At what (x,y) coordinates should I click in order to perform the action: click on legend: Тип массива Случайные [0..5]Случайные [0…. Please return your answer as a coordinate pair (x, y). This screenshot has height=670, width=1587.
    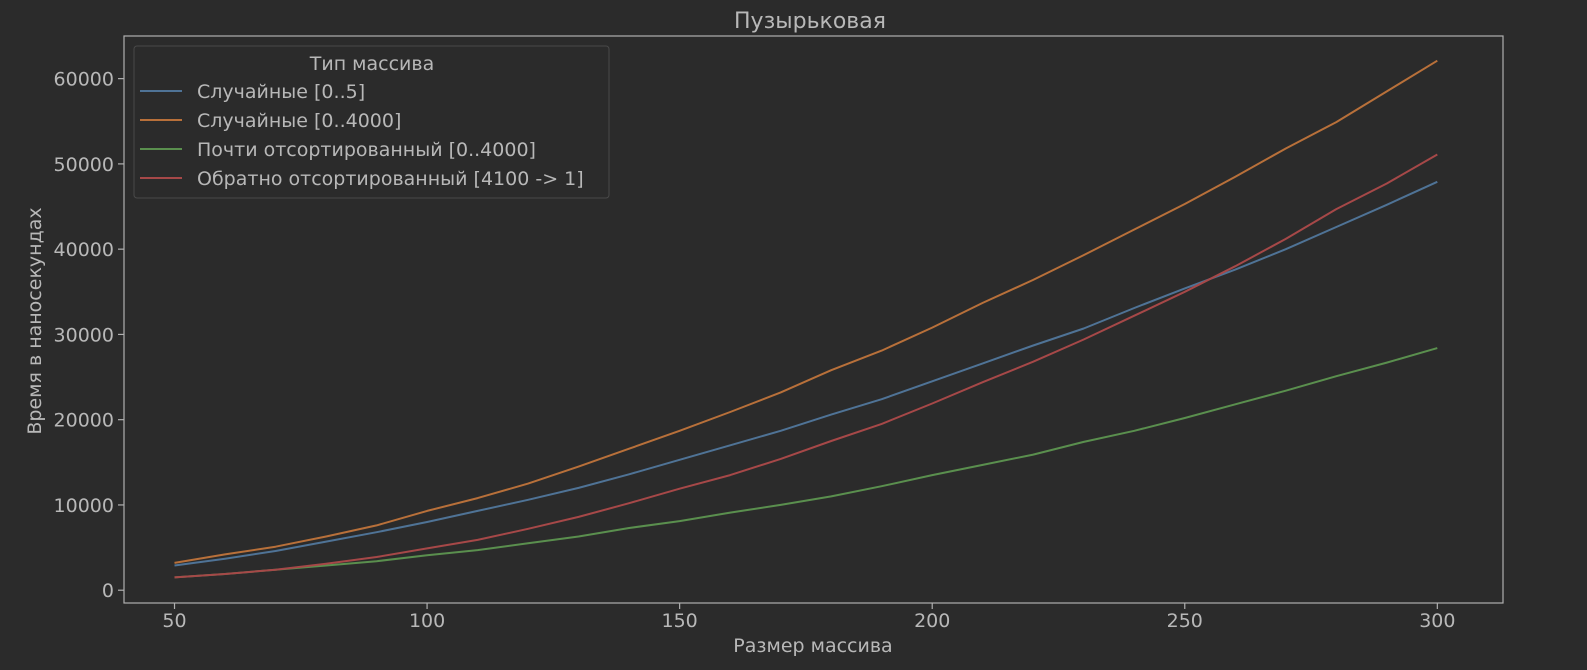
    Looking at the image, I should click on (371, 122).